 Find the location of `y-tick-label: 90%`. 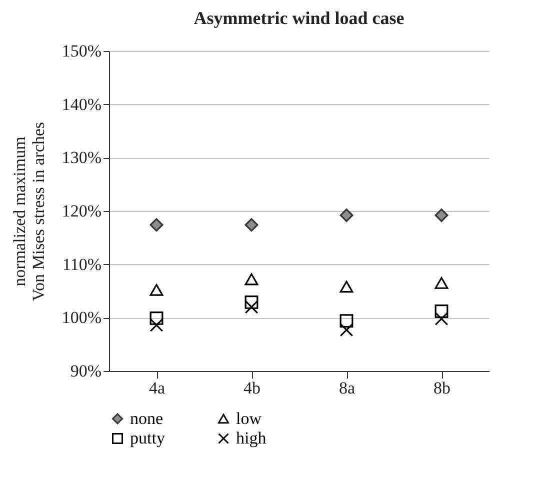

y-tick-label: 90% is located at coordinates (86, 371).